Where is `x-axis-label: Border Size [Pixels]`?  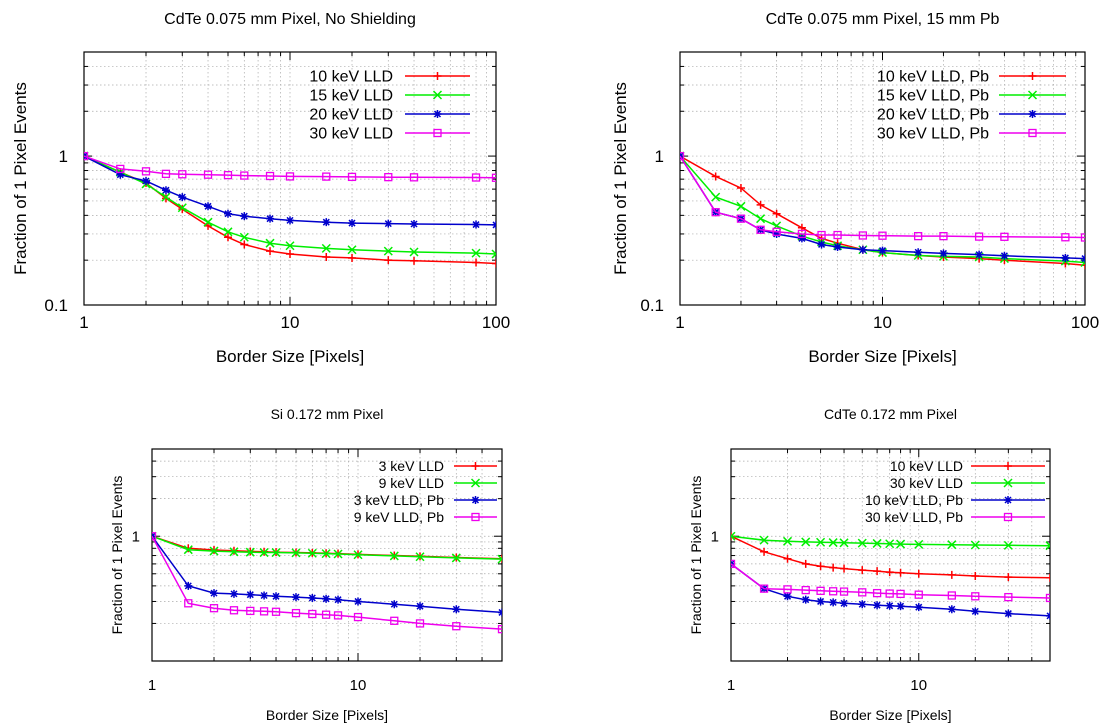
x-axis-label: Border Size [Pixels] is located at coordinates (327, 715).